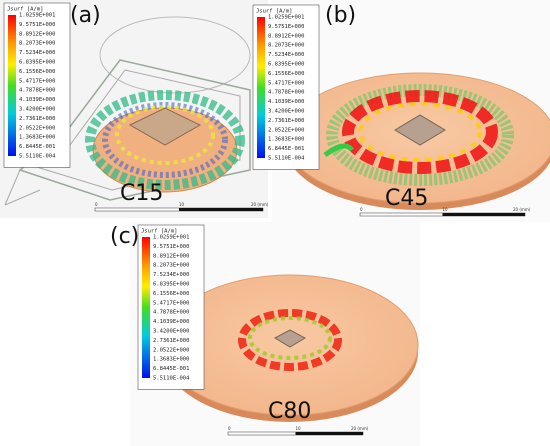 This screenshot has height=446, width=550. Describe the element at coordinates (406, 198) in the screenshot. I see `panel-name: C45` at that location.